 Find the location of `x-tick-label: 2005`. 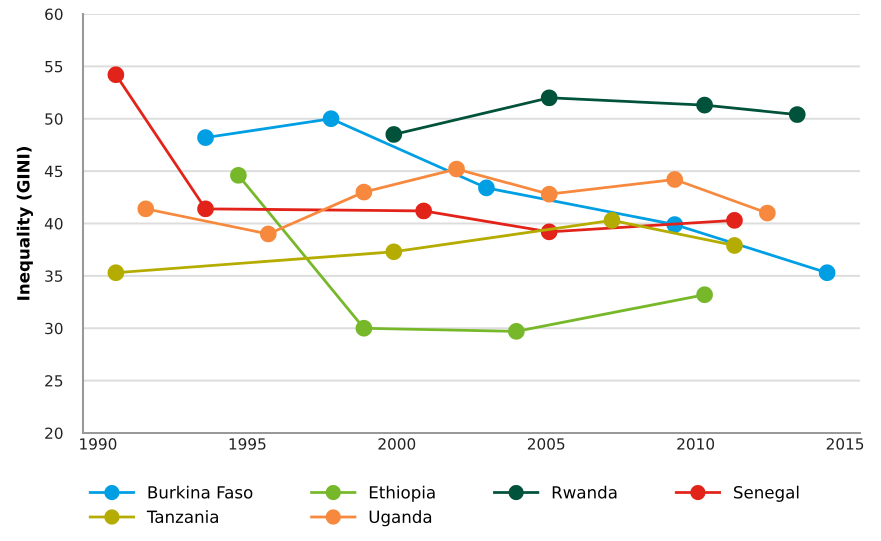

x-tick-label: 2005 is located at coordinates (546, 444).